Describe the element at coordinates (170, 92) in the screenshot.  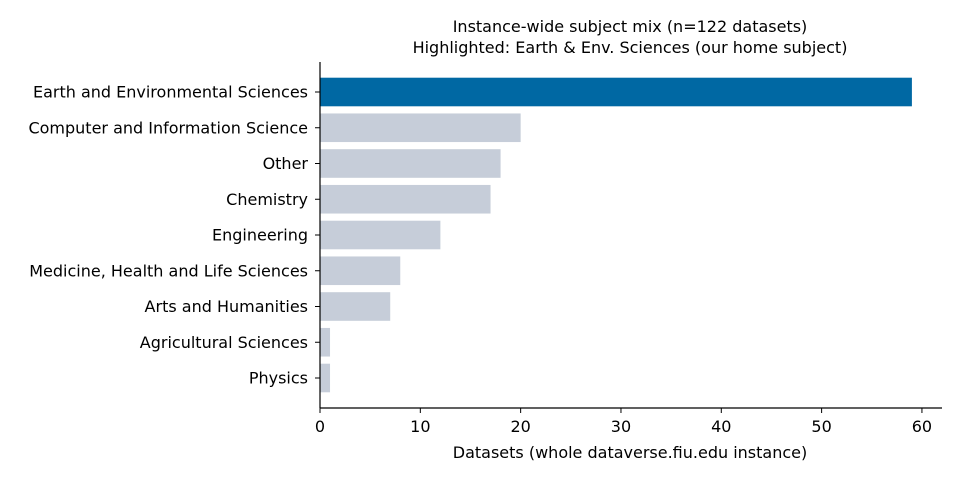
I see `category-label: Earth and Environmental Sciences` at that location.